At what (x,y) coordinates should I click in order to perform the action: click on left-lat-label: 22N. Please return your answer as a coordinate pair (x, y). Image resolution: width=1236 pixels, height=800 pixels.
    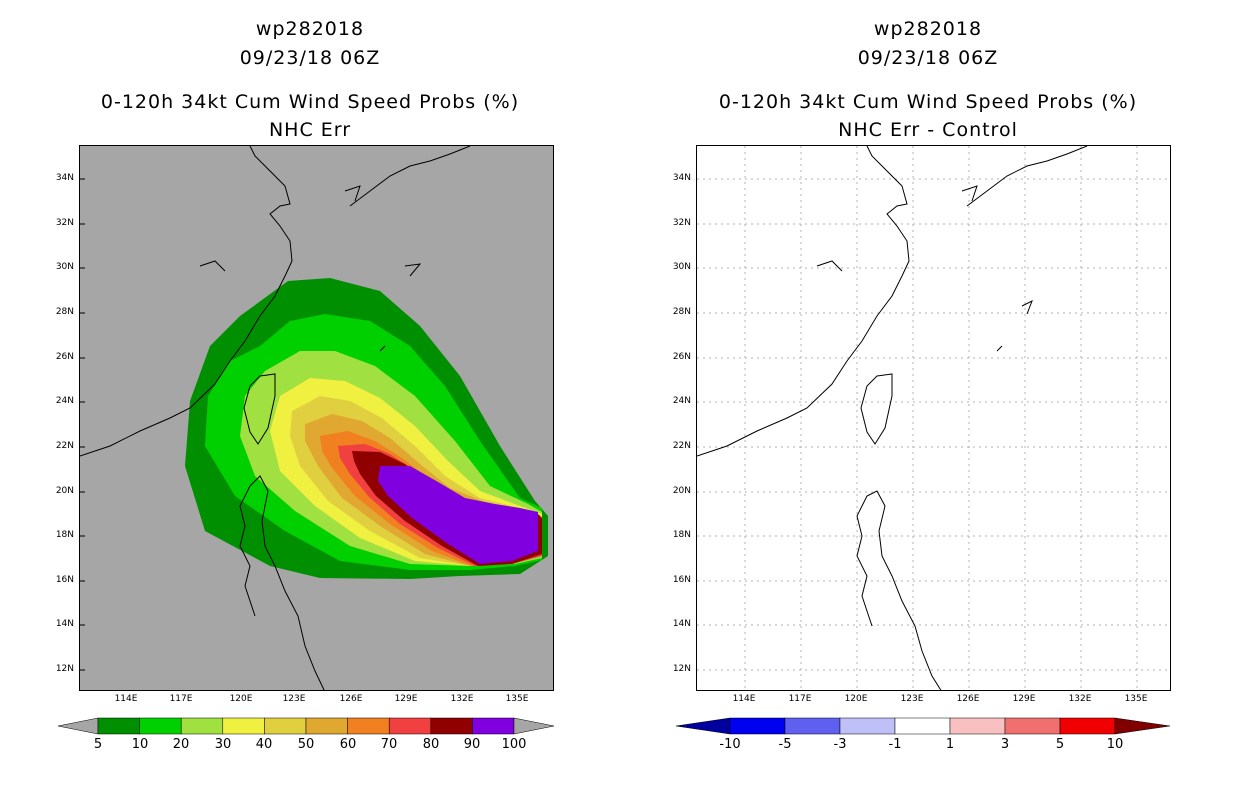
    Looking at the image, I should click on (64, 446).